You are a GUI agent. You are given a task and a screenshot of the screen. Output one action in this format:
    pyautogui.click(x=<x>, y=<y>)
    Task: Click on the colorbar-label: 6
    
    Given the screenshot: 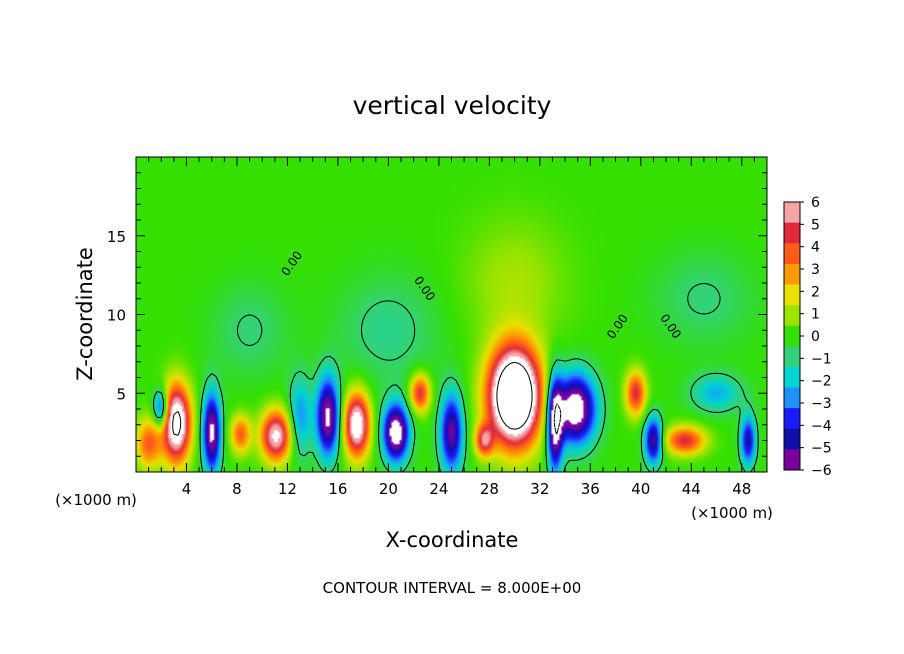 What is the action you would take?
    pyautogui.click(x=815, y=203)
    